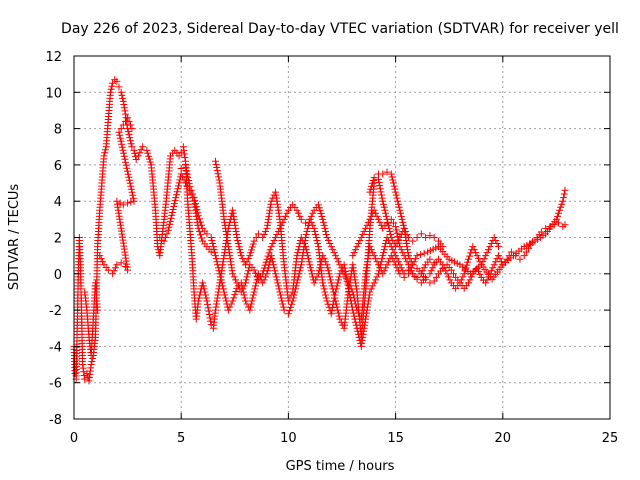 The height and width of the screenshot is (480, 640). What do you see at coordinates (503, 438) in the screenshot?
I see `x-tick-label: 20` at bounding box center [503, 438].